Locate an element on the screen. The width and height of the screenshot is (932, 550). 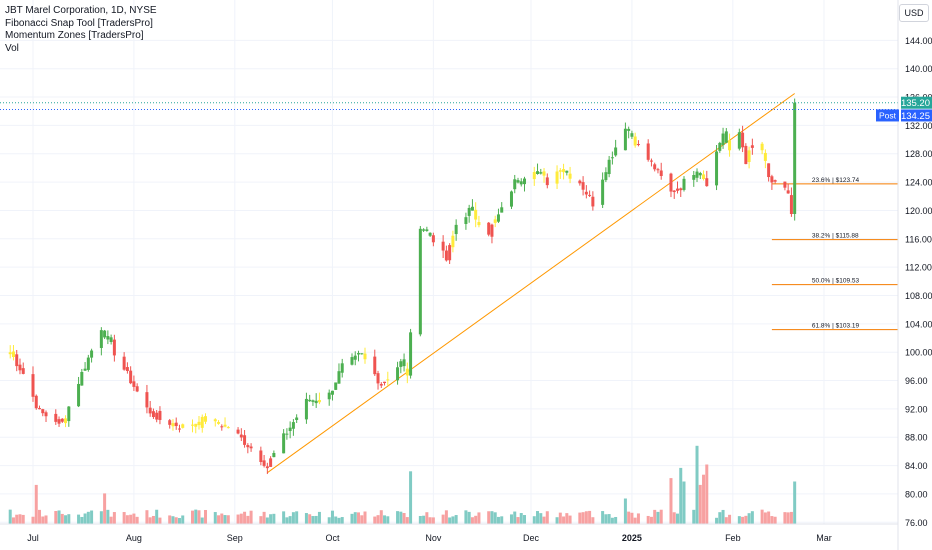
x-tick-label: 2025 is located at coordinates (632, 538).